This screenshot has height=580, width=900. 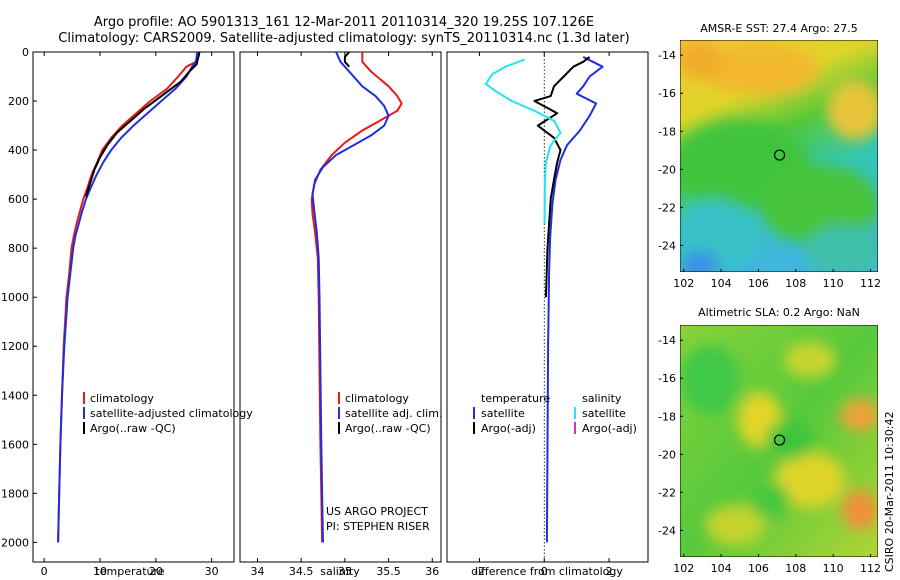 What do you see at coordinates (212, 571) in the screenshot?
I see `x-tick-label: 30` at bounding box center [212, 571].